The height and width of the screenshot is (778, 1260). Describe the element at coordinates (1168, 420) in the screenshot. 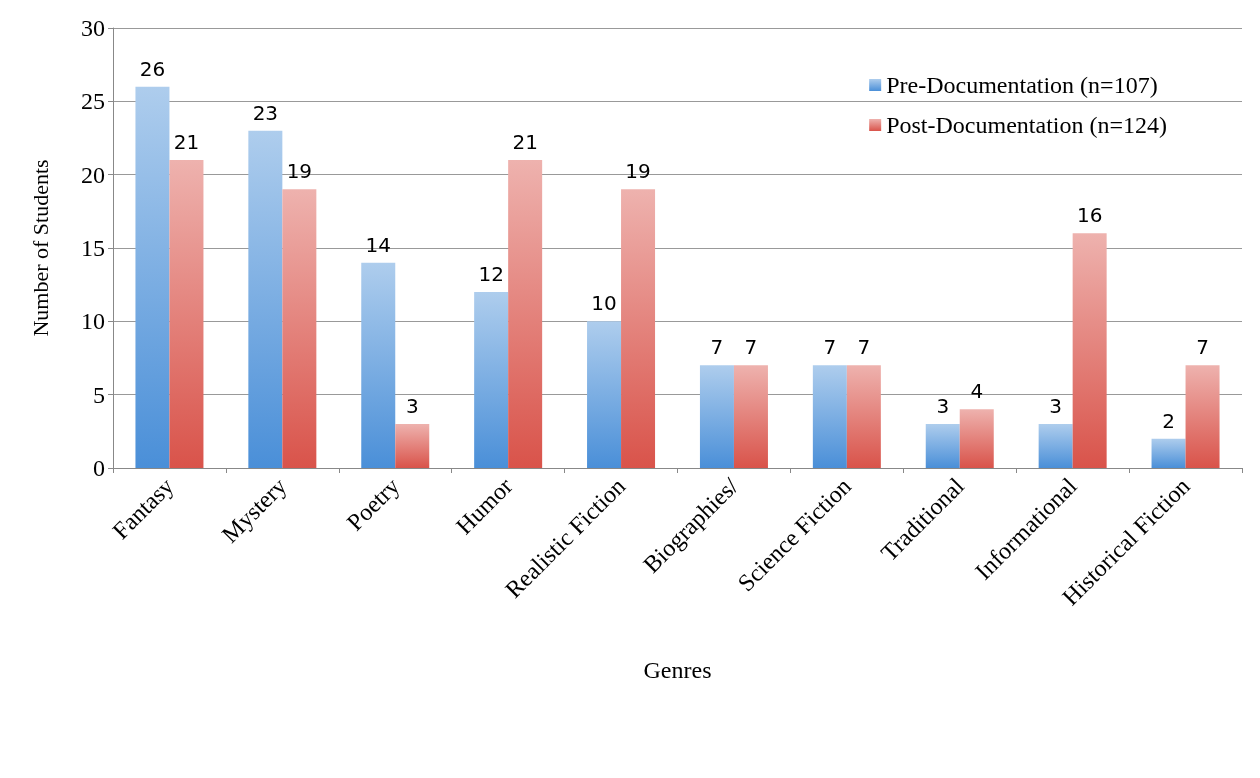

I see `data-label: 2` at that location.